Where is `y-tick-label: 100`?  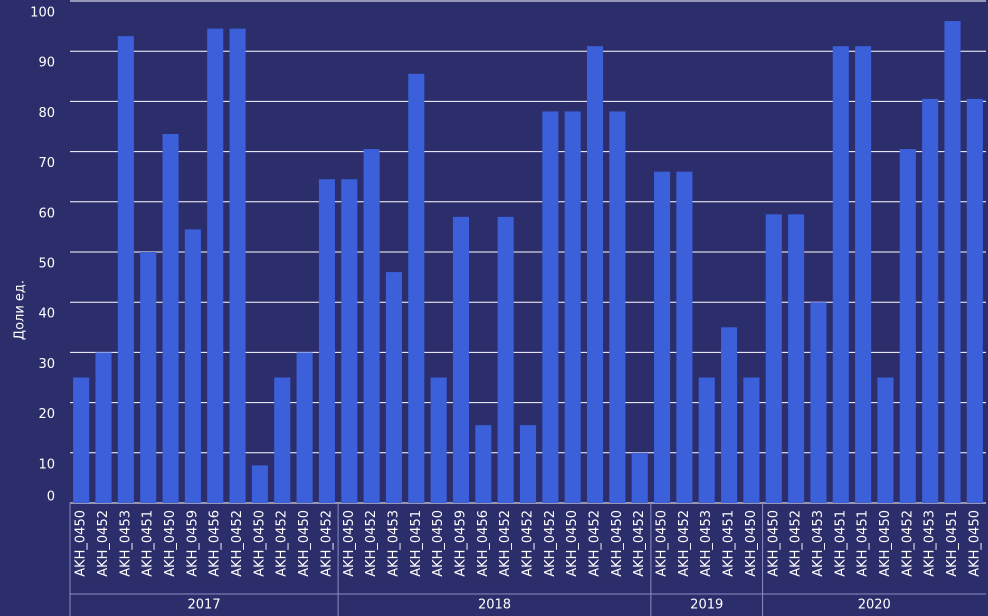
y-tick-label: 100 is located at coordinates (42, 13).